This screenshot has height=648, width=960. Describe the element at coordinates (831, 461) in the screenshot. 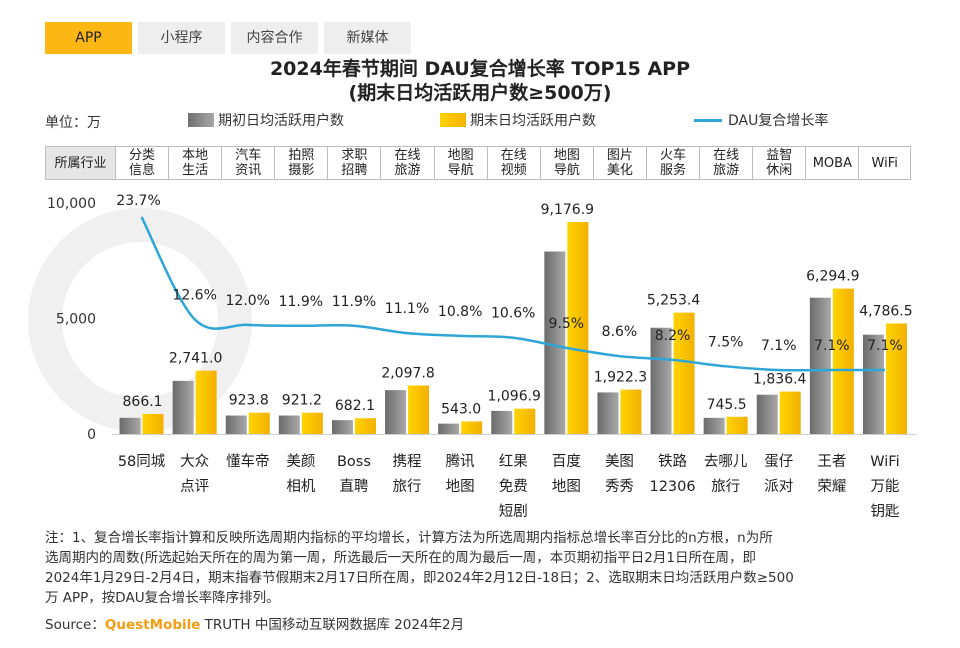

I see `x-category-label: 王者` at that location.